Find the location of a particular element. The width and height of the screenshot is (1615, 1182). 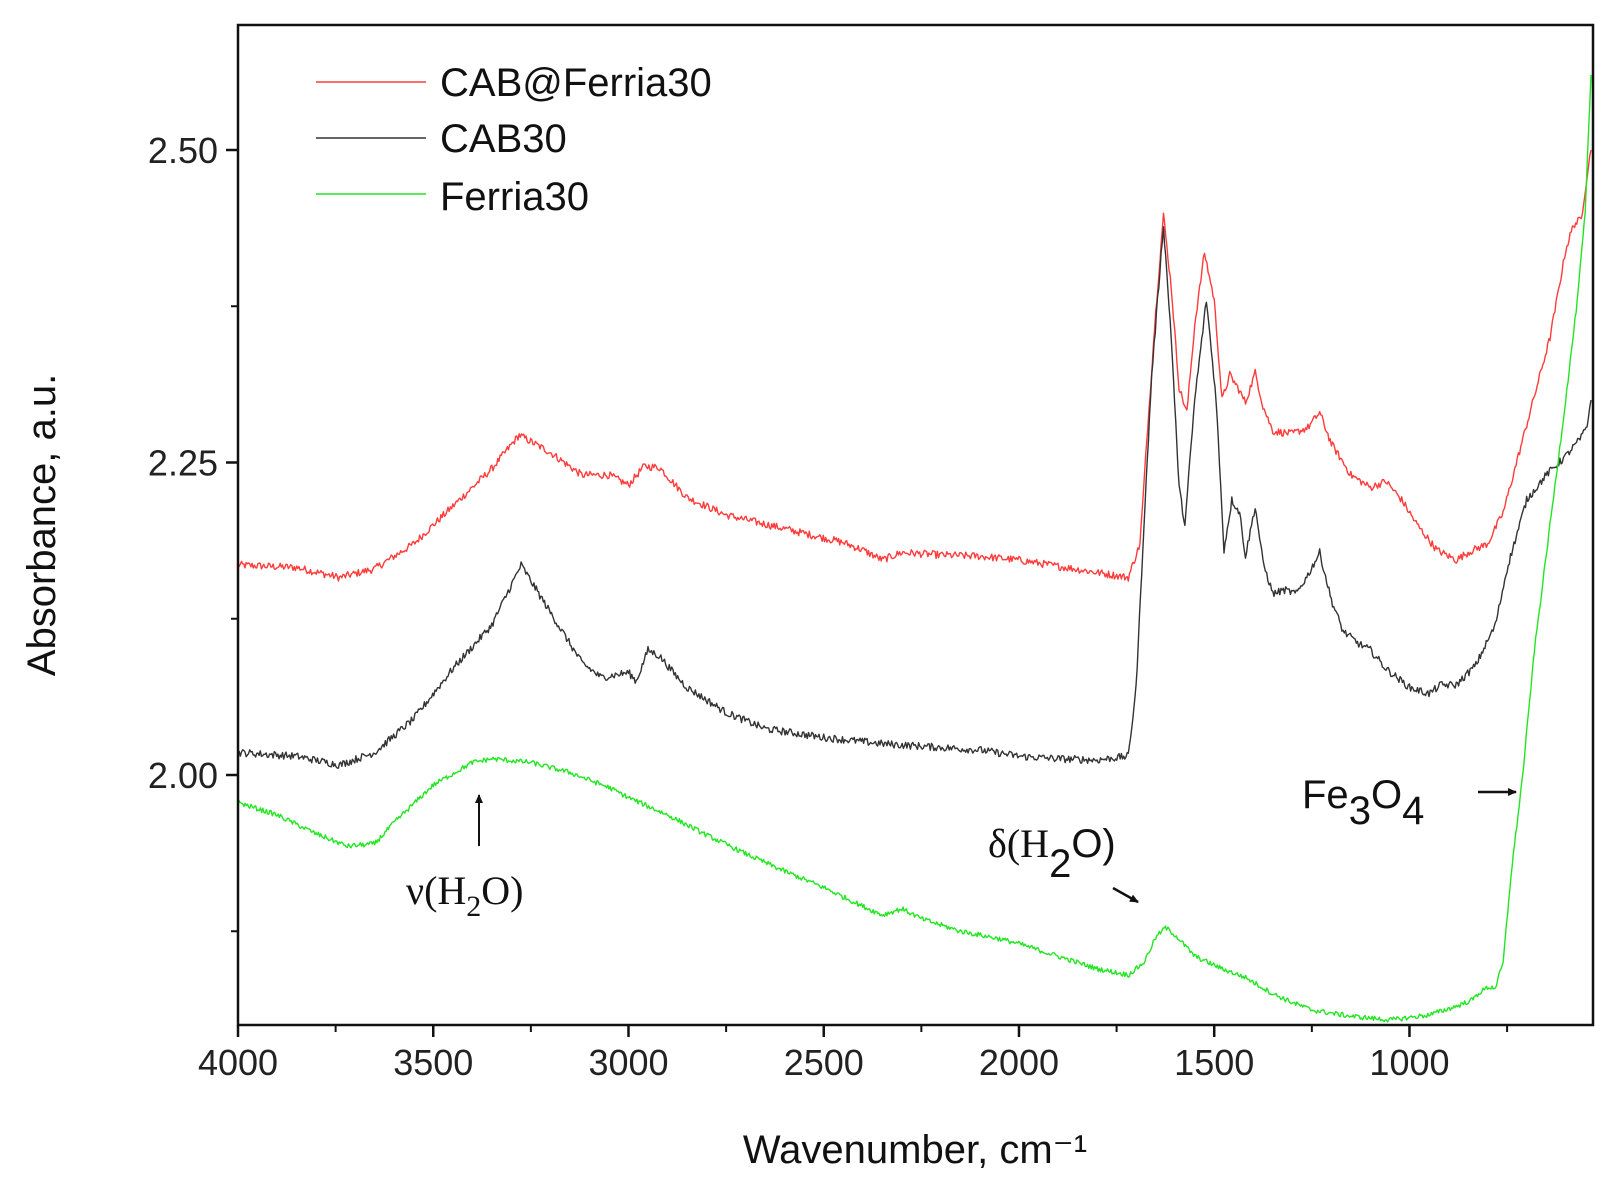

nu-h2o-label: ν(H2O) is located at coordinates (465, 895).